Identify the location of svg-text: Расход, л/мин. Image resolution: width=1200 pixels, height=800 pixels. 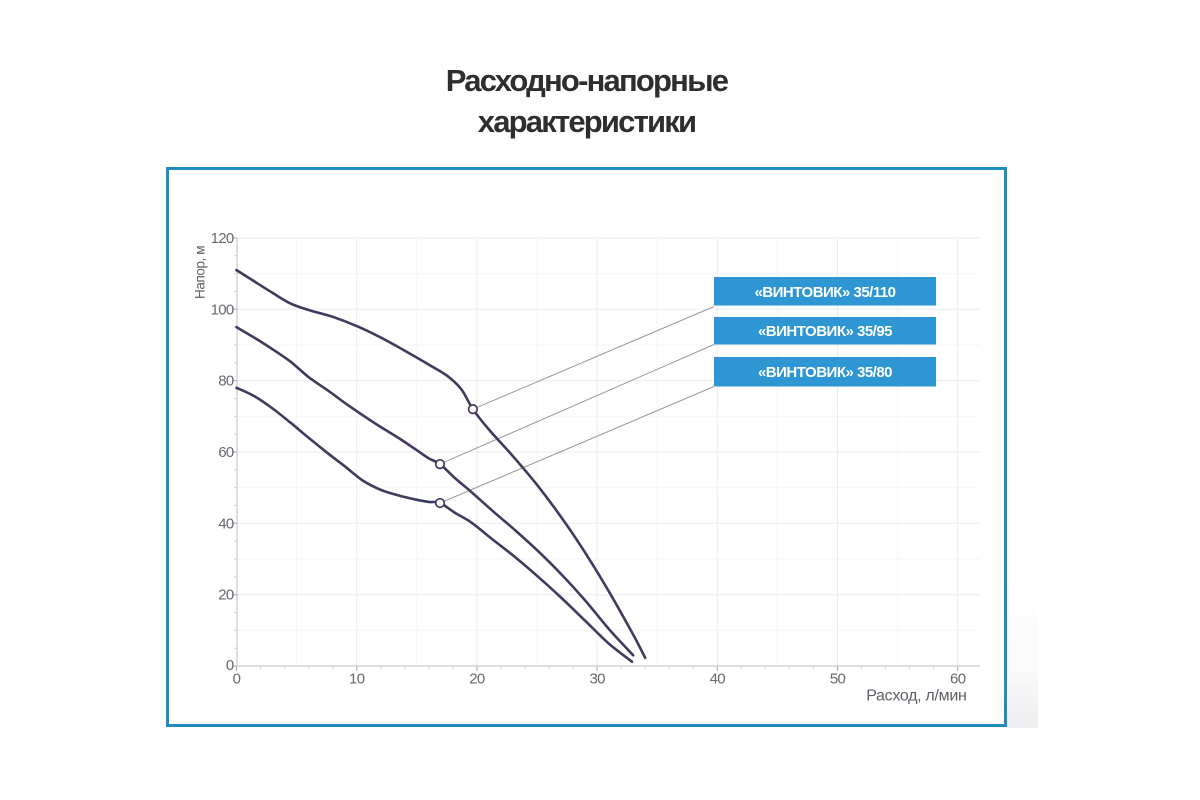
(916, 696).